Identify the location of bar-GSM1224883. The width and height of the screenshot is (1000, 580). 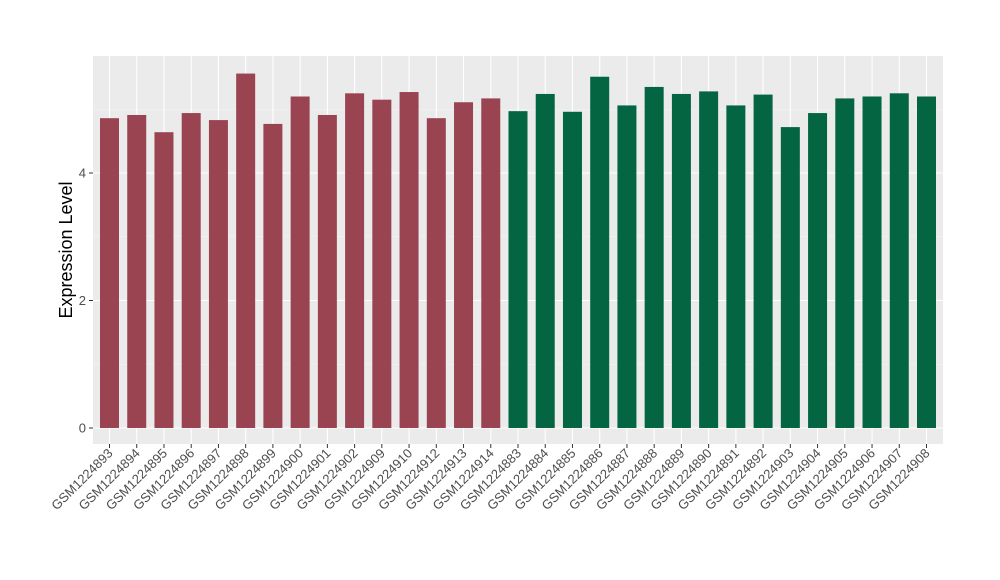
(518, 269).